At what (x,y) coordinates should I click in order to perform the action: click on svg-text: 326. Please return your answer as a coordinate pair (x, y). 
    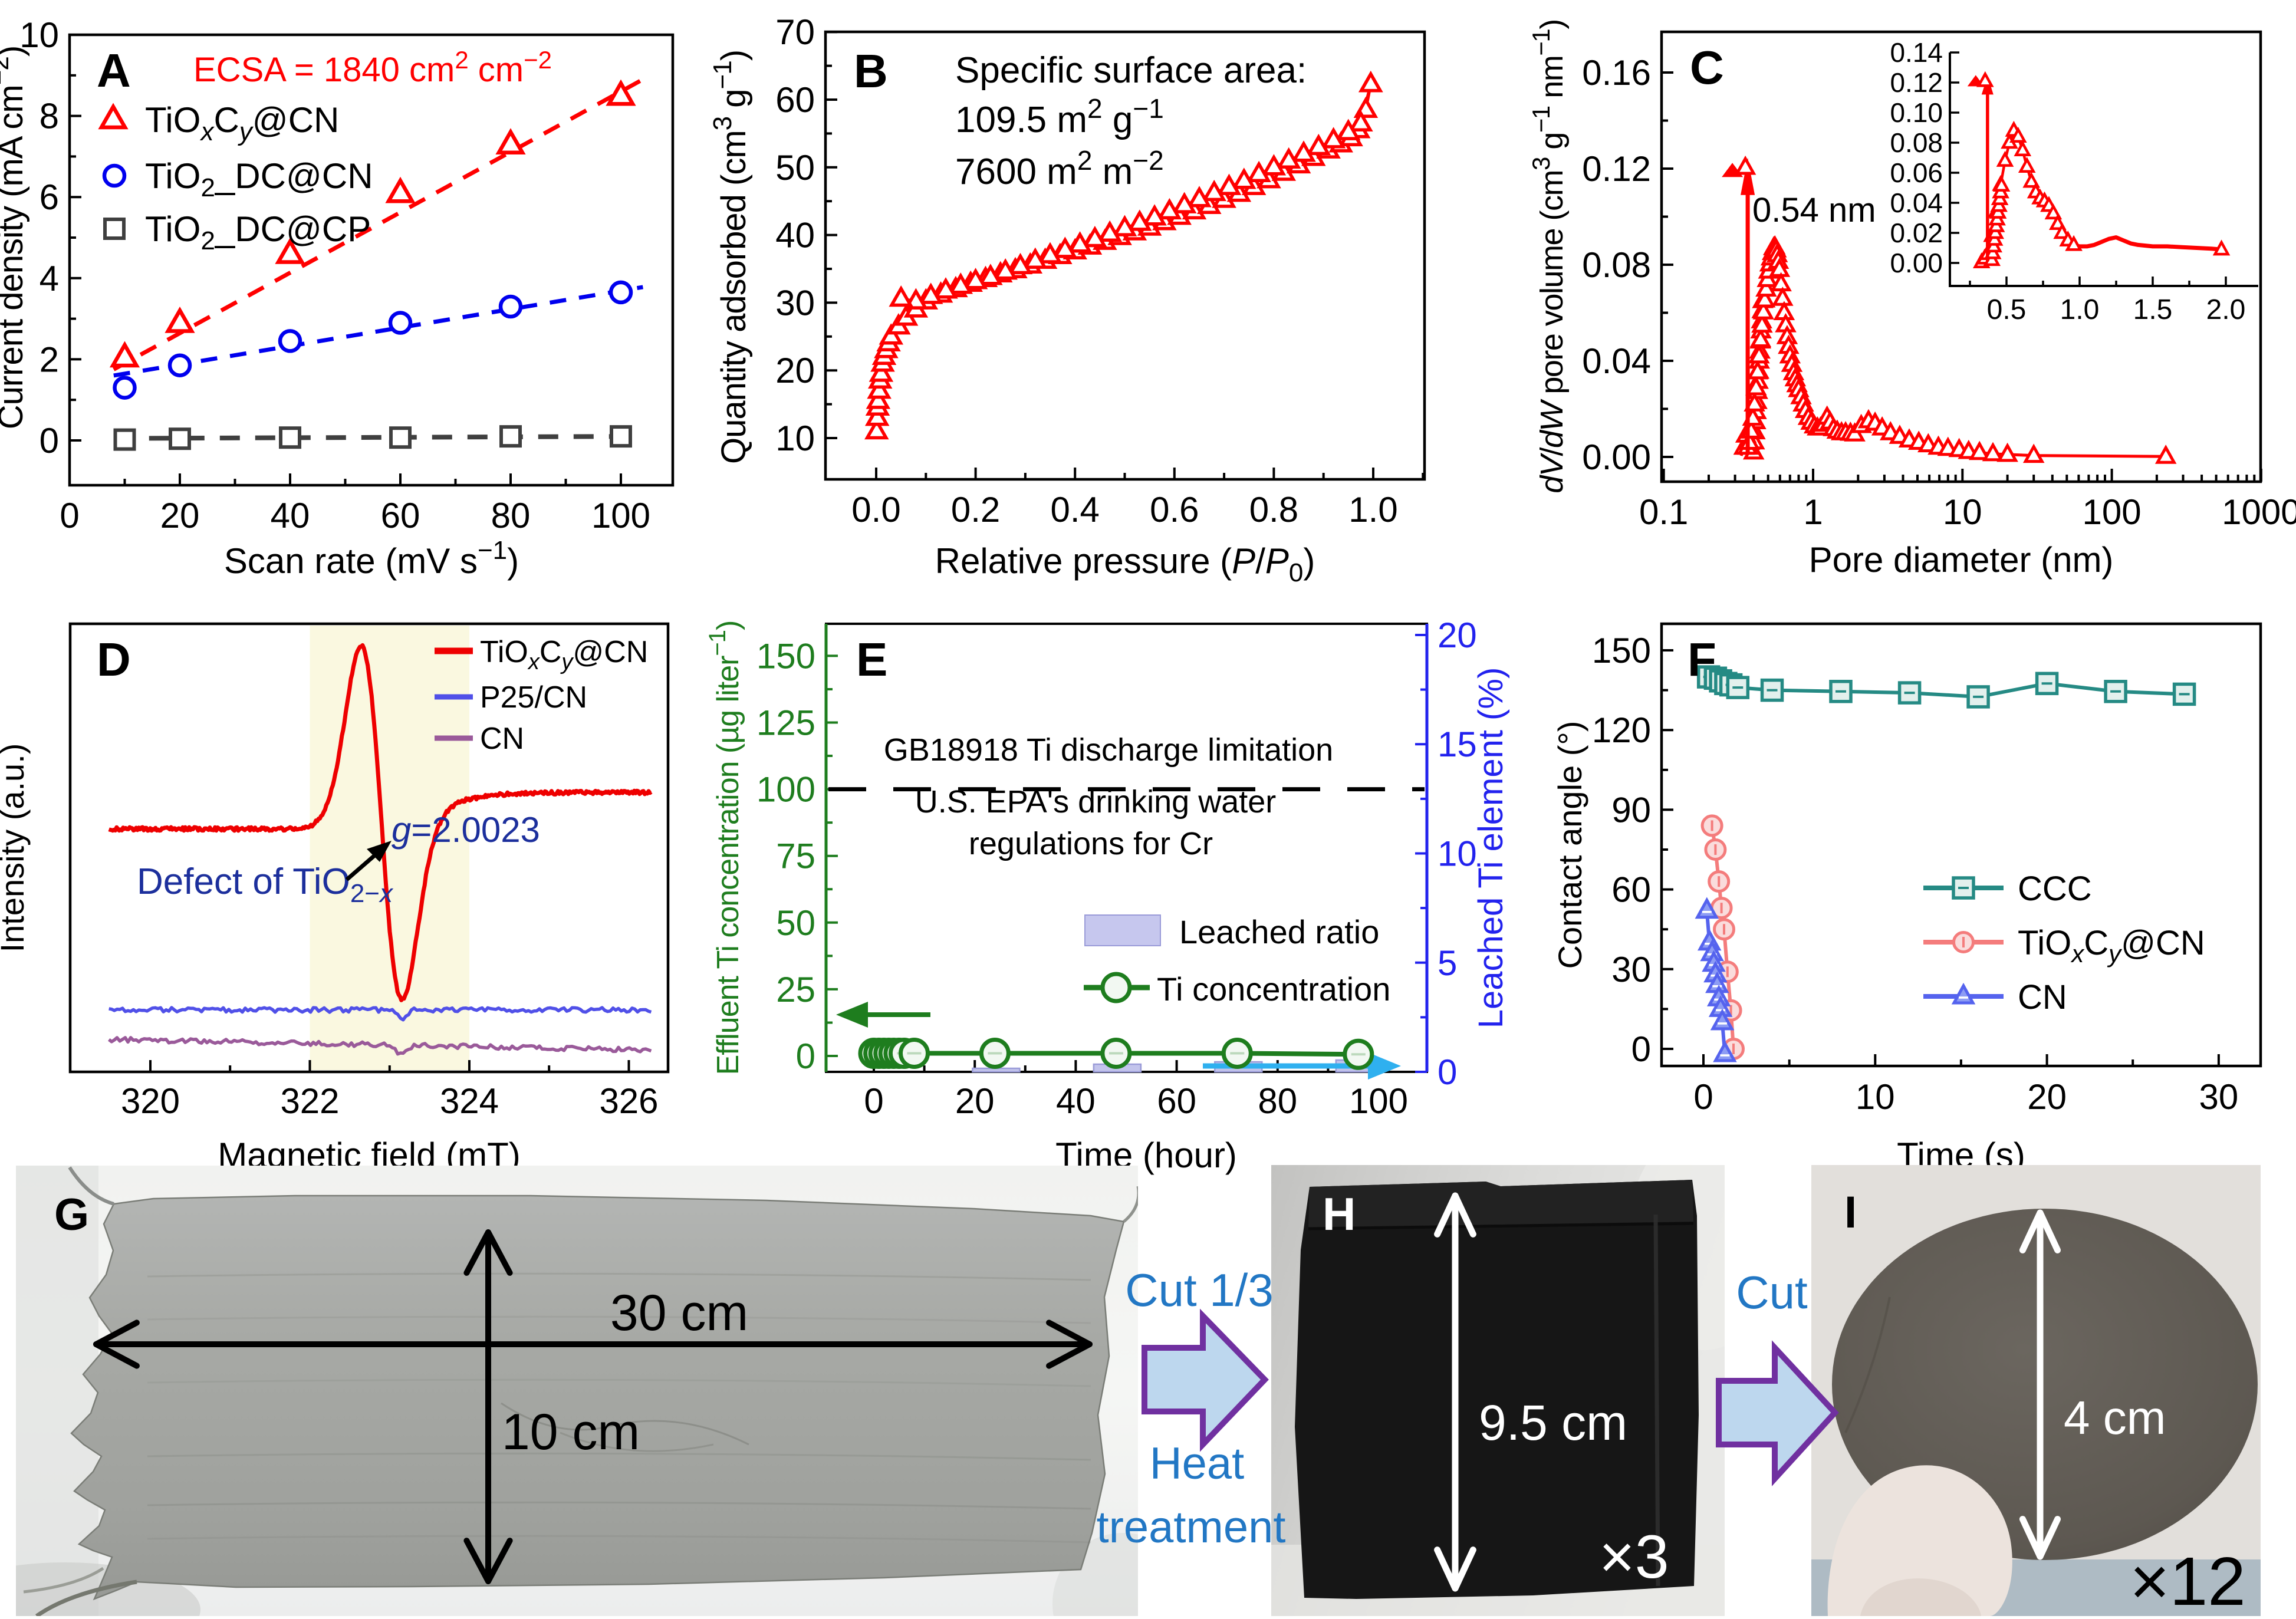
    Looking at the image, I should click on (628, 1101).